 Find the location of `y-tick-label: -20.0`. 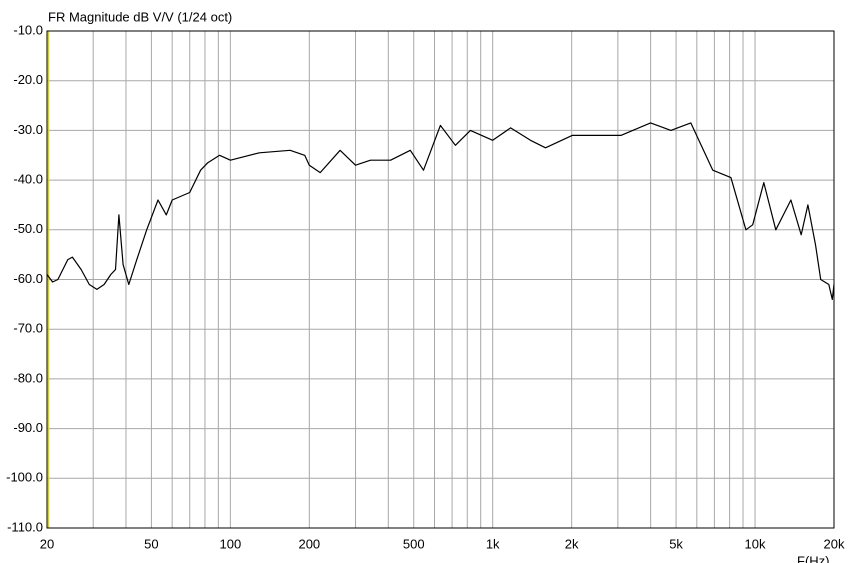

y-tick-label: -20.0 is located at coordinates (28, 79).